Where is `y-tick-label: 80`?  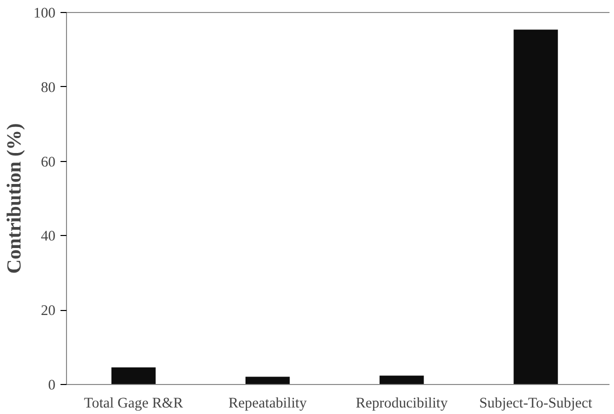 y-tick-label: 80 is located at coordinates (48, 88).